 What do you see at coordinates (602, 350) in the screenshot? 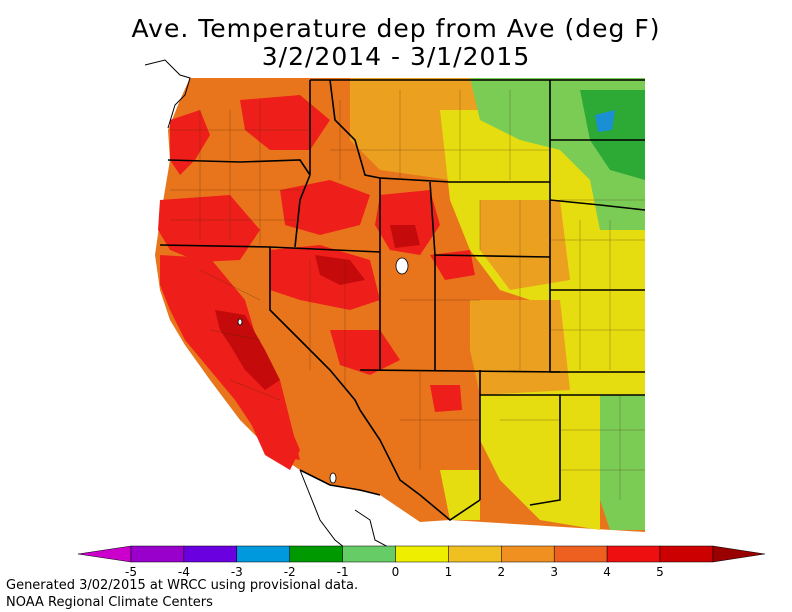
I see `region-ks-yellow` at bounding box center [602, 350].